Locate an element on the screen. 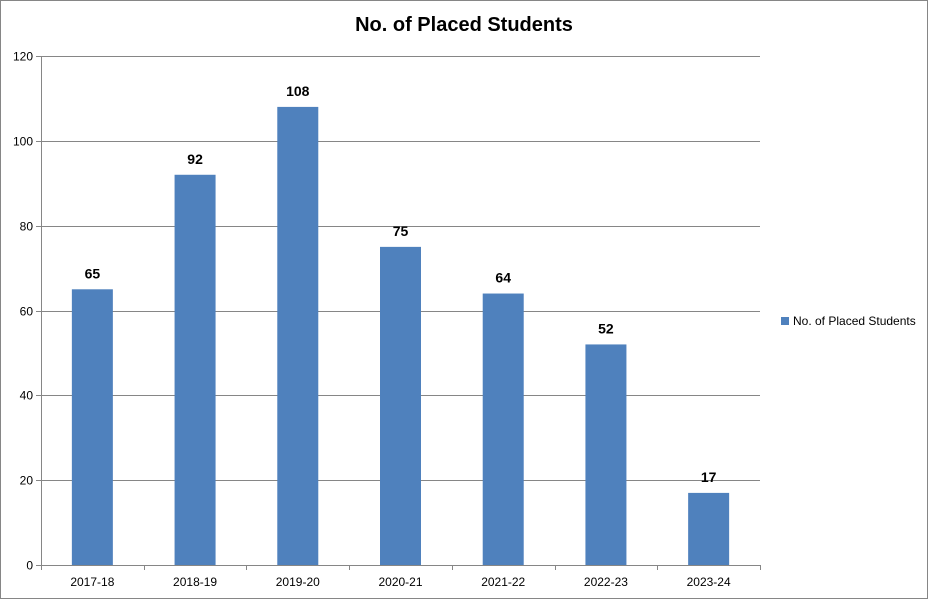 The image size is (928, 599). x-tick-label: 2019-20 is located at coordinates (298, 582).